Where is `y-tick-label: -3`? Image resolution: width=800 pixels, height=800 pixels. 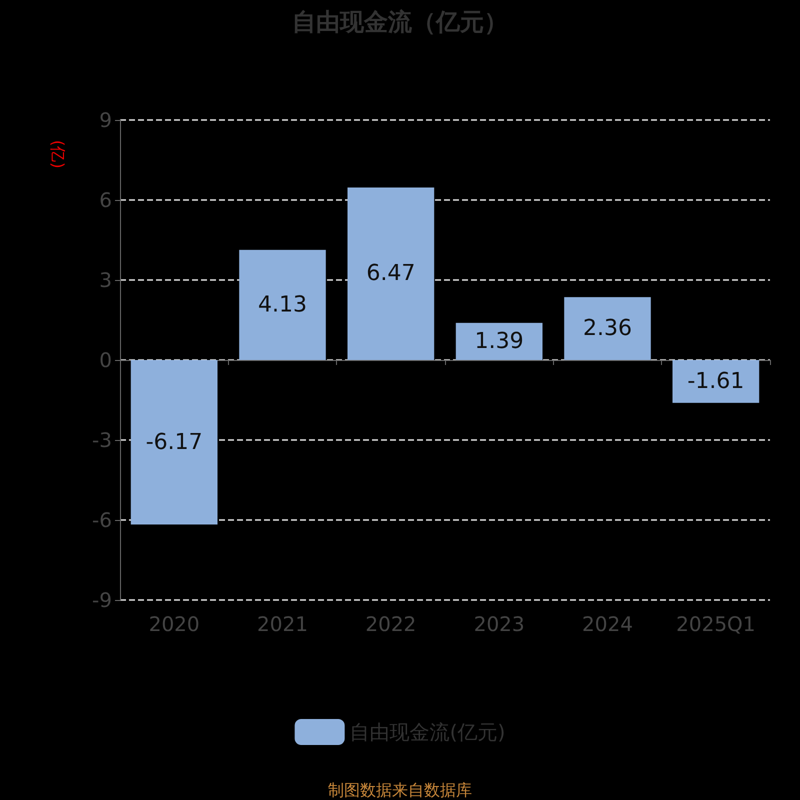 y-tick-label: -3 is located at coordinates (102, 440).